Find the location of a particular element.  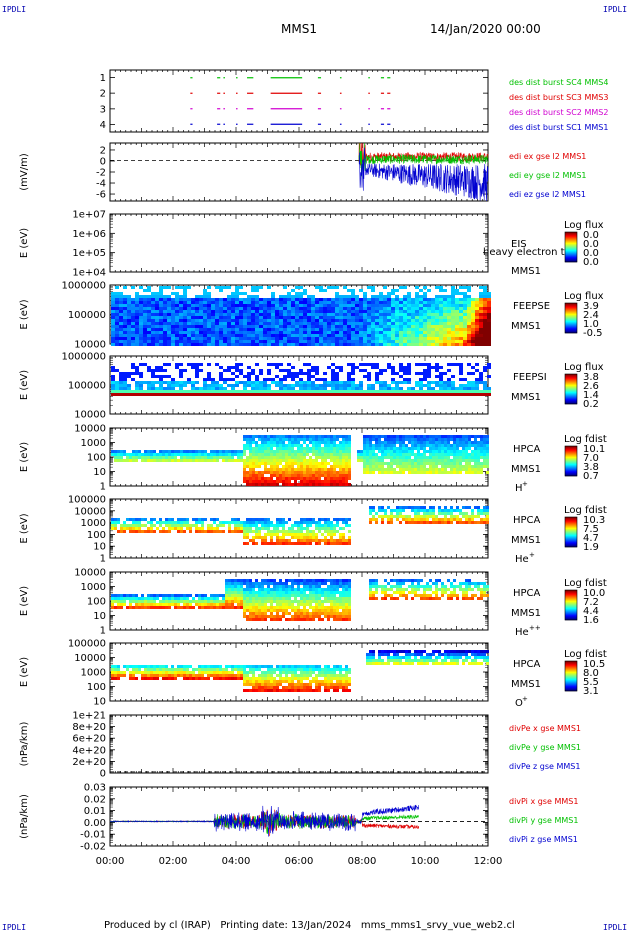

colorbar-frame is located at coordinates (571, 247).